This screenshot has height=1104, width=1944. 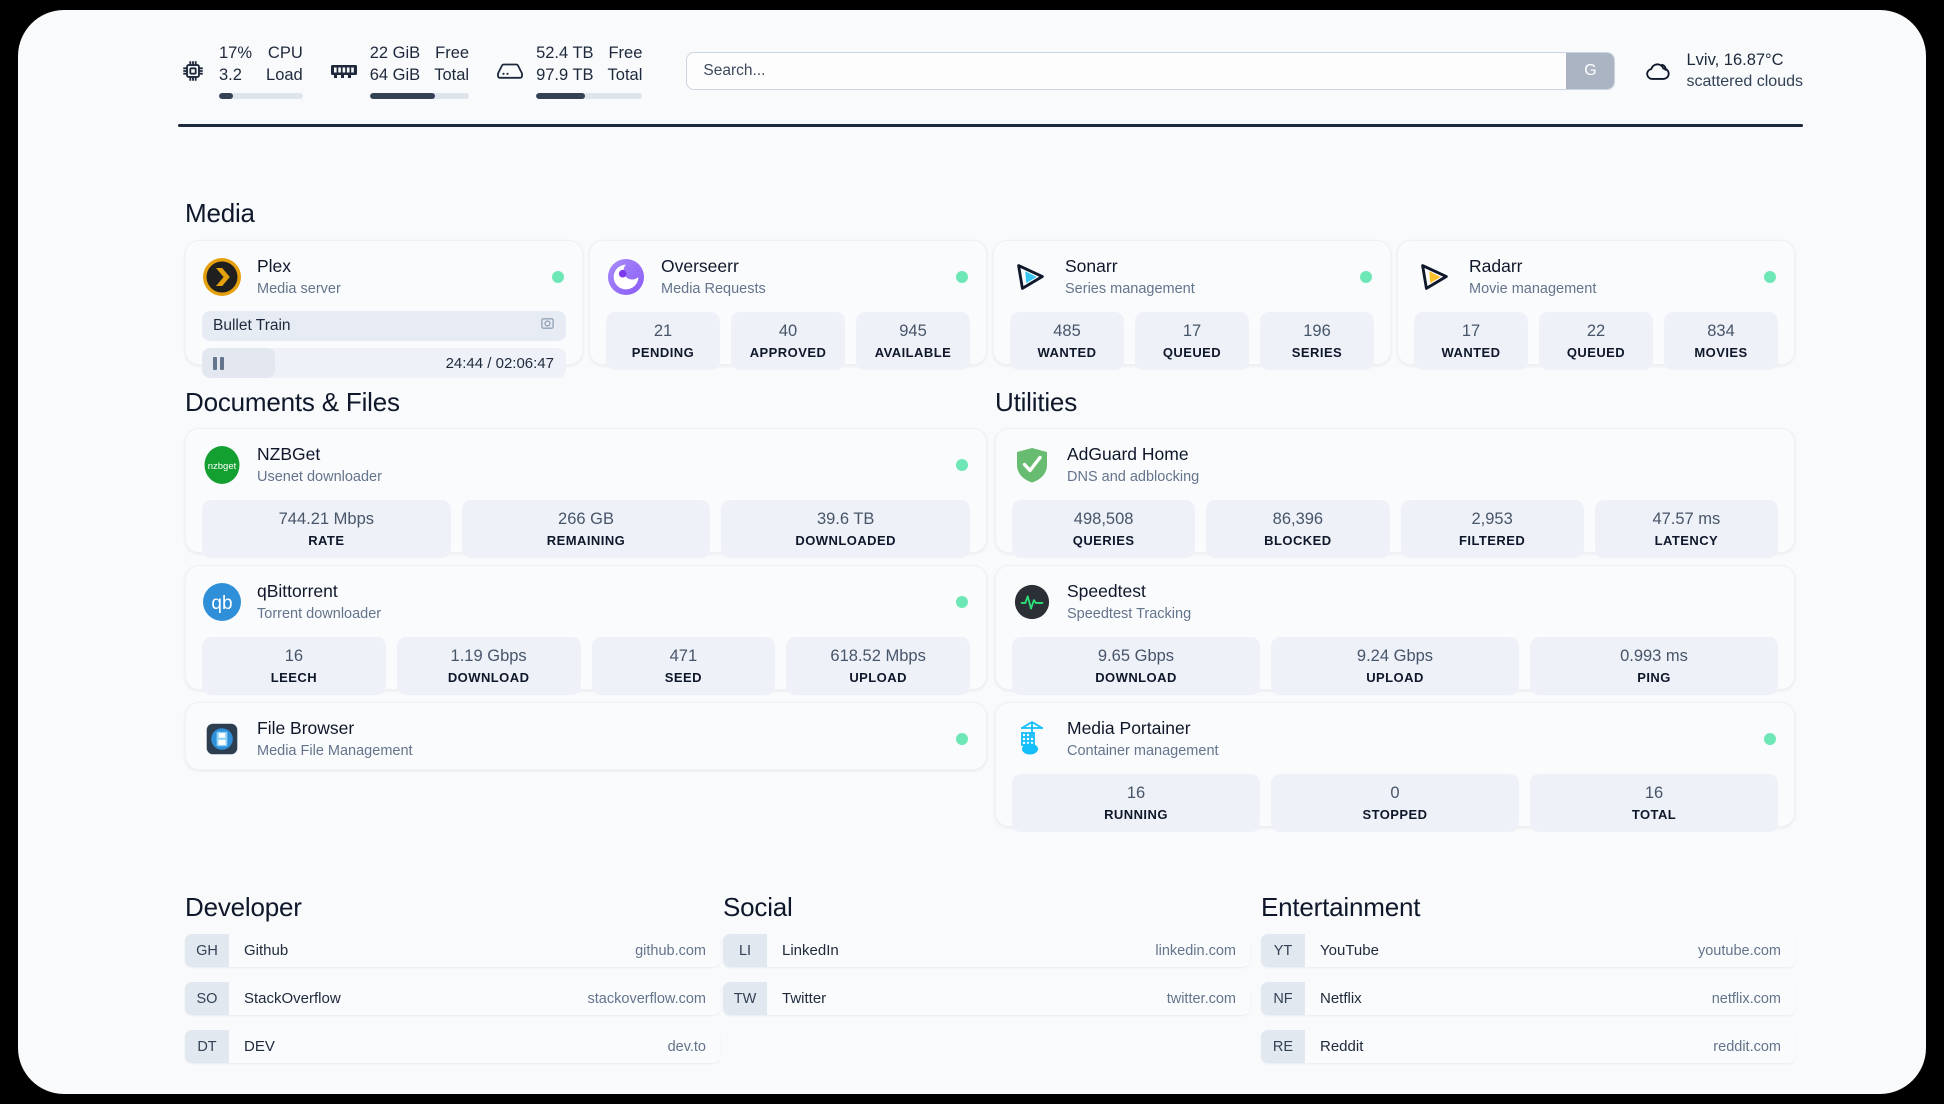 What do you see at coordinates (986, 998) in the screenshot?
I see `bookmark-item-twitter: TW Twitter twitter.com` at bounding box center [986, 998].